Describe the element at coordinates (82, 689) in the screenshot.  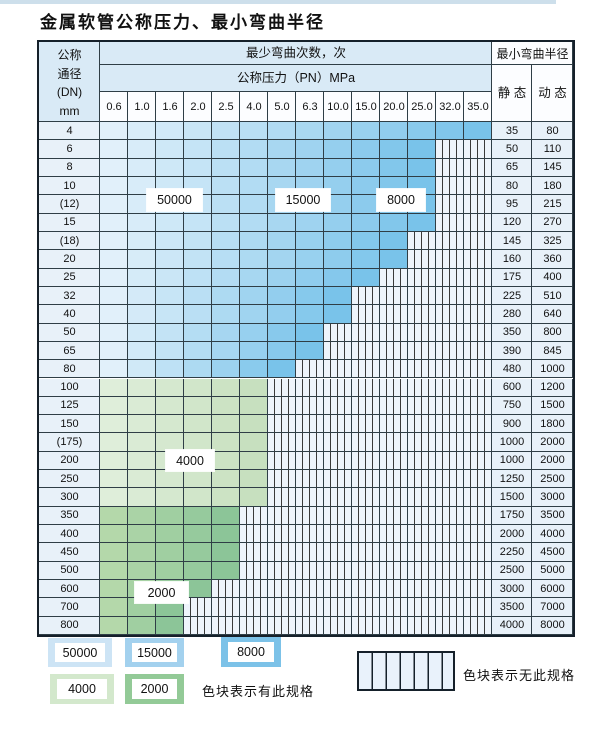
I see `legend-swatch-label: 4000` at that location.